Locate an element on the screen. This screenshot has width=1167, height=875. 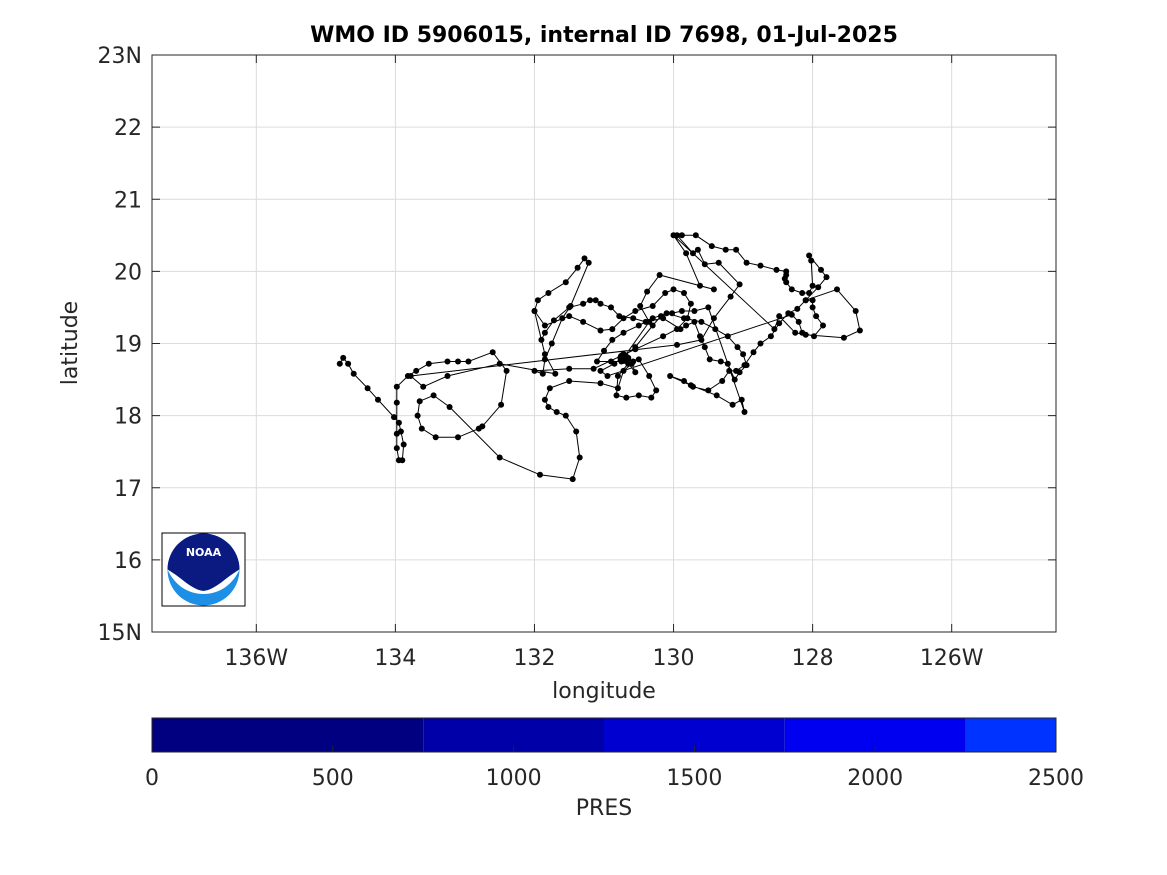
y-tick-label: 18 is located at coordinates (128, 417).